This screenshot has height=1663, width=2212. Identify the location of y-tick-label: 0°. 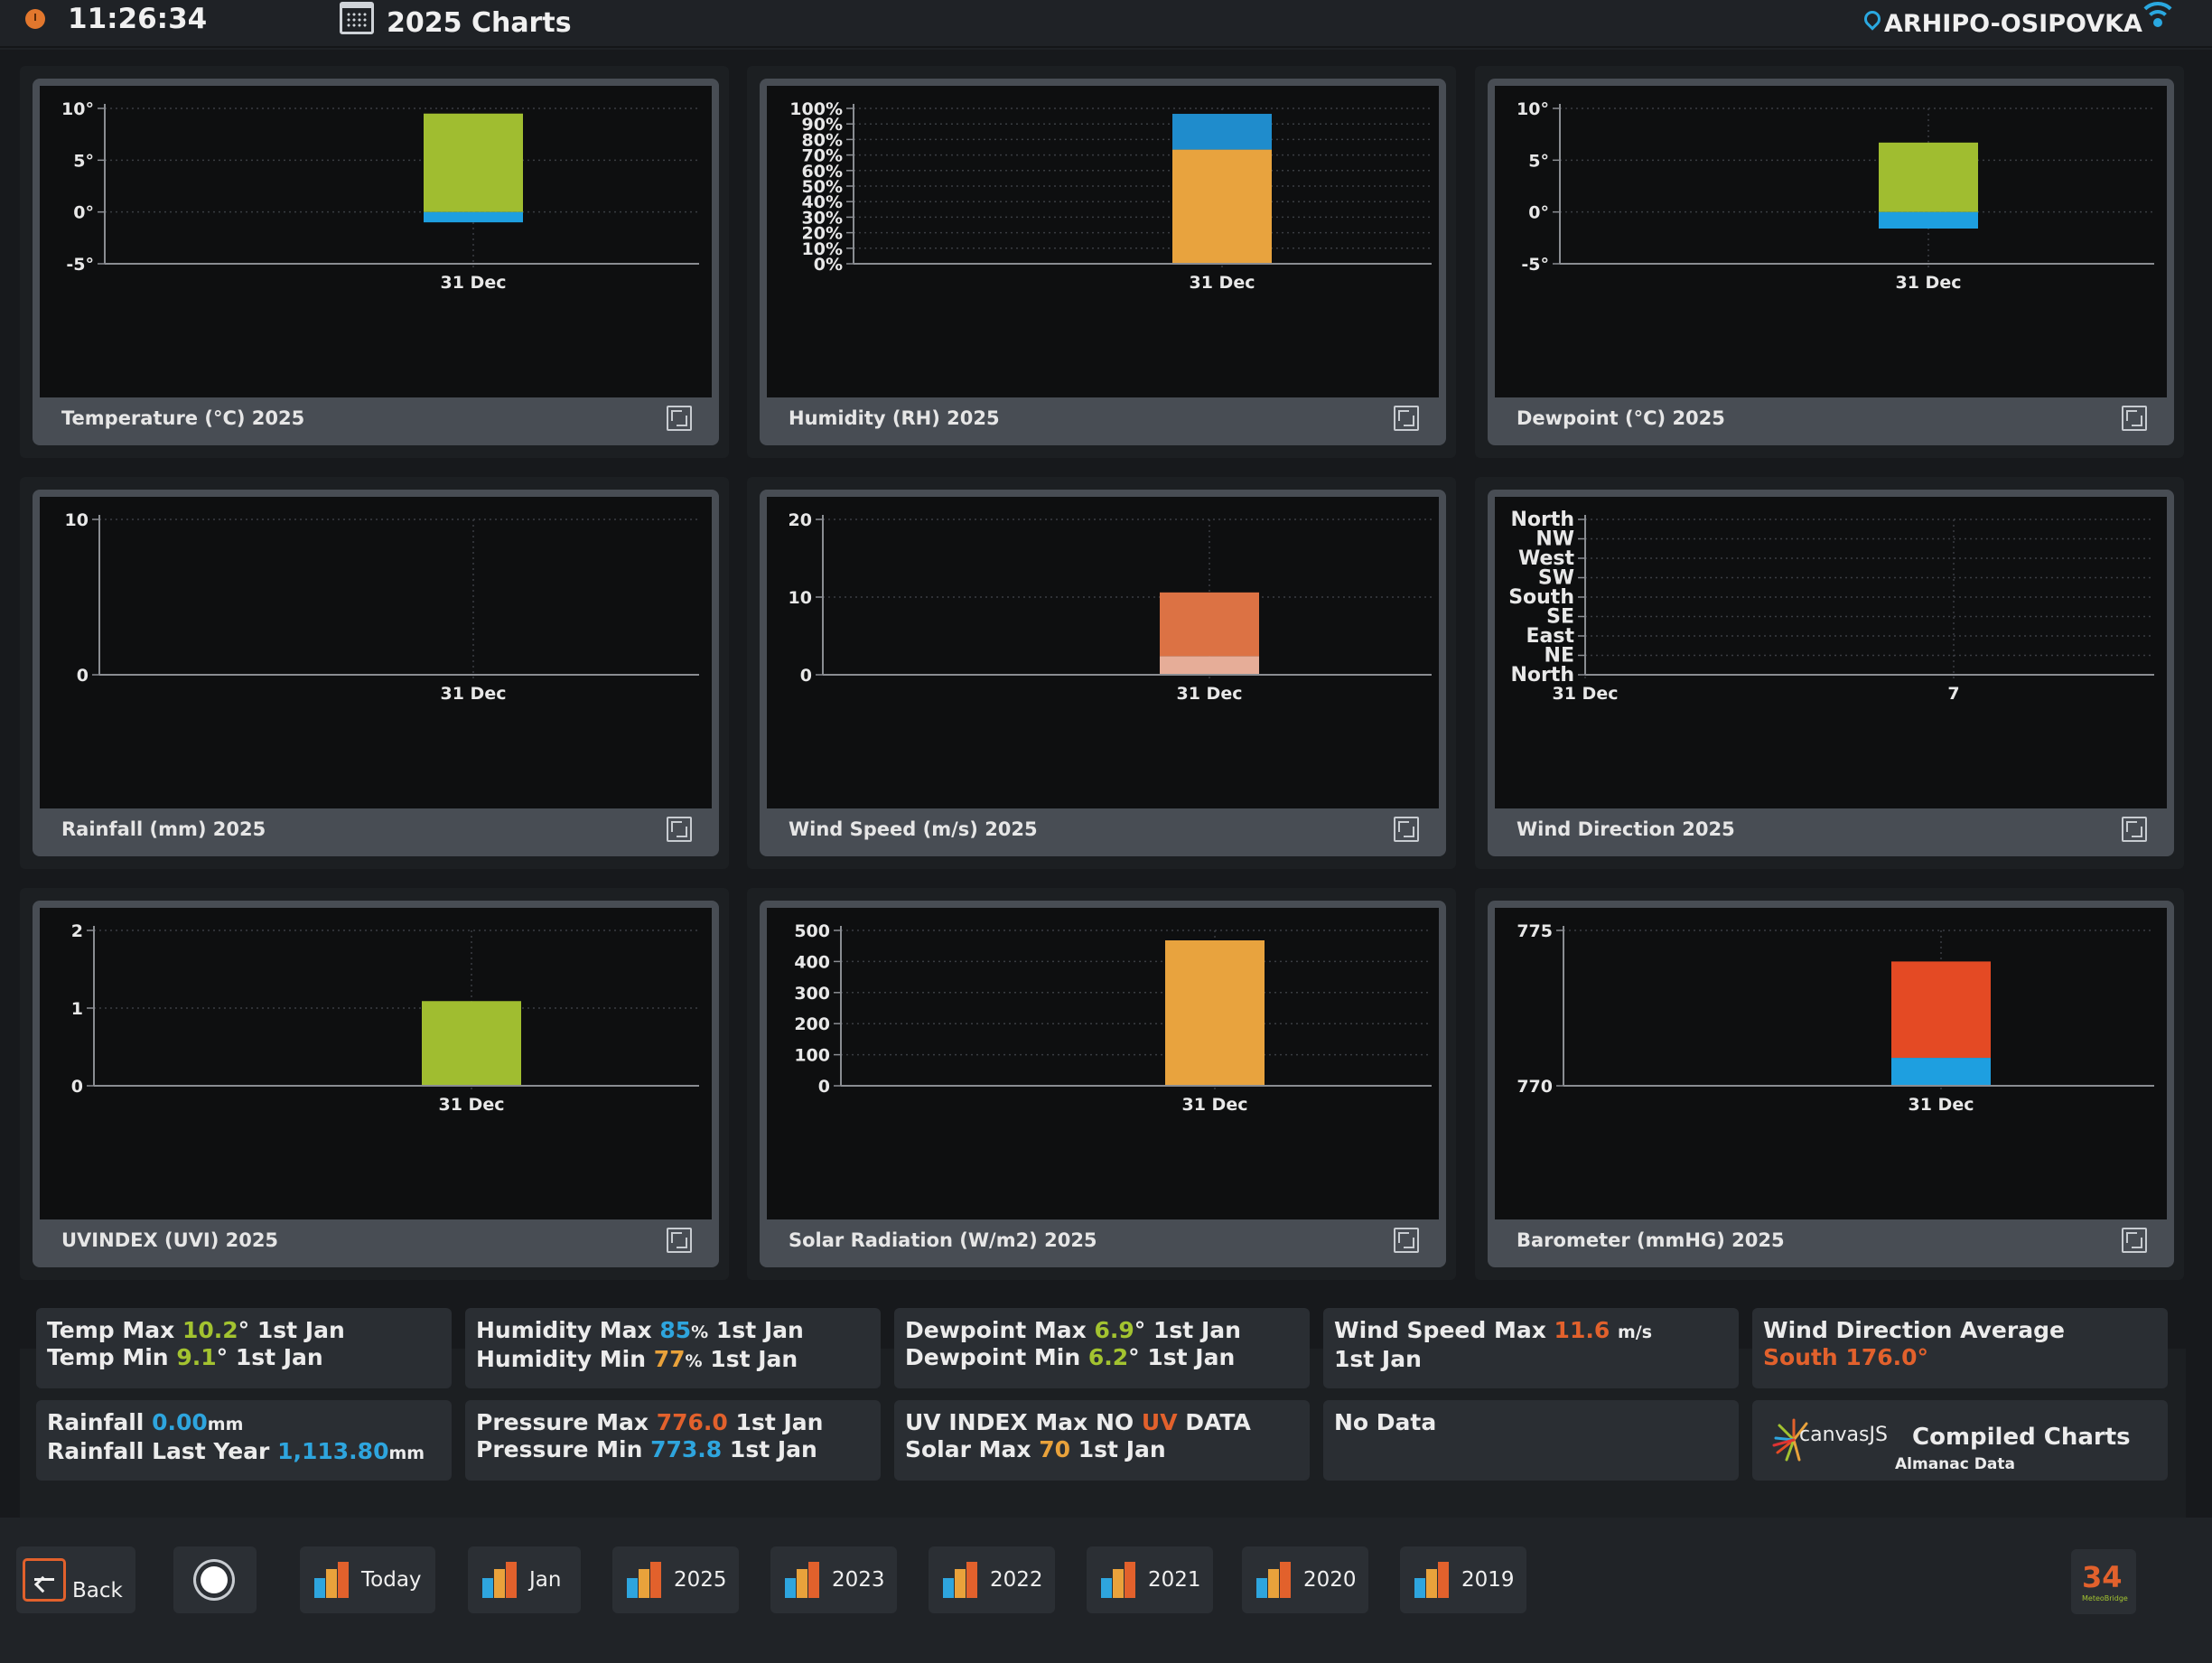
(84, 213).